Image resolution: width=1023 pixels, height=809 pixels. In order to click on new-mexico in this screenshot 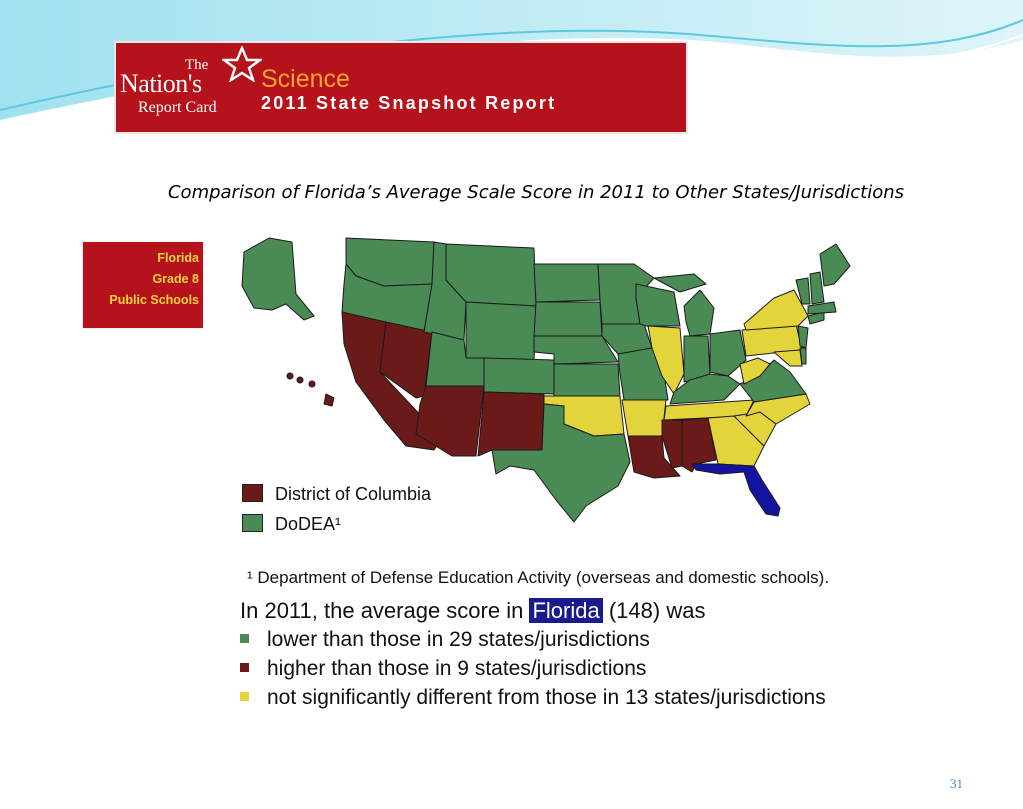, I will do `click(511, 424)`.